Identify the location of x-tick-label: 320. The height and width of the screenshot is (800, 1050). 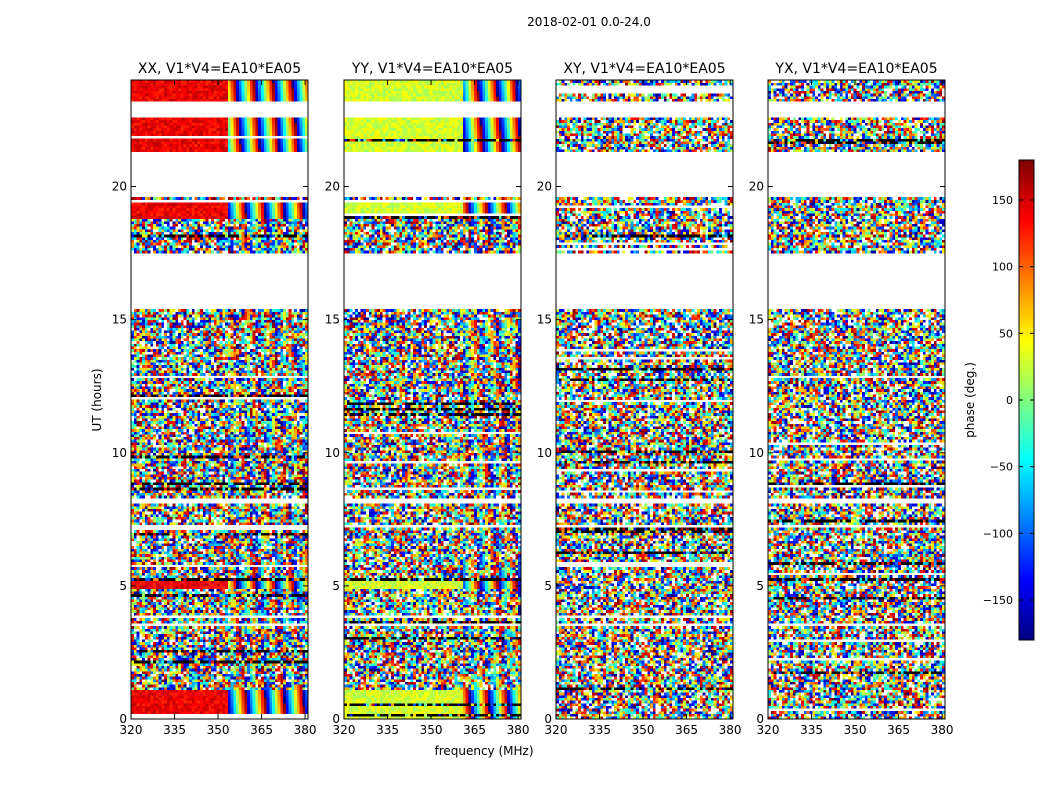
(556, 730).